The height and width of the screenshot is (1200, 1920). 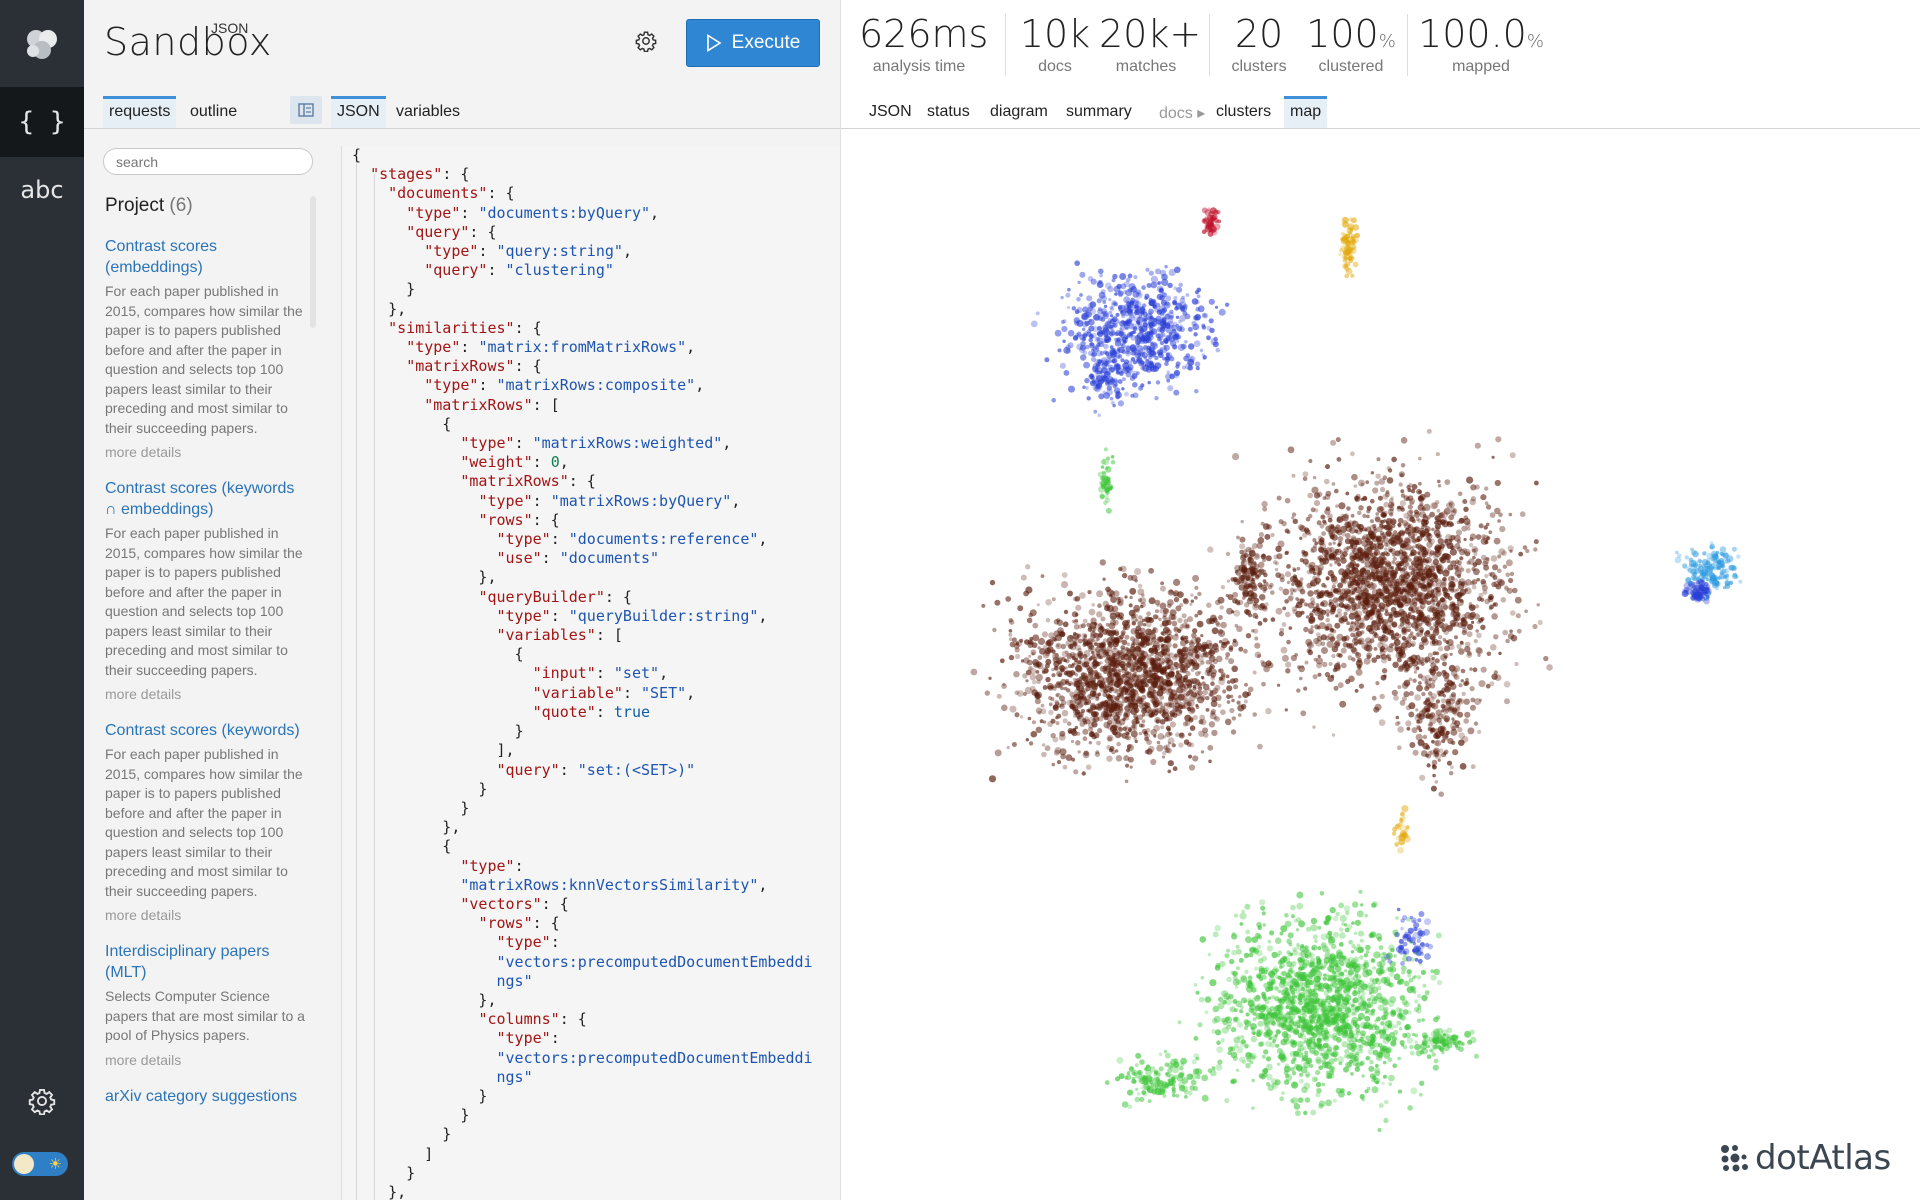 I want to click on request-title: Contrast scores (embeddings), so click(x=161, y=257).